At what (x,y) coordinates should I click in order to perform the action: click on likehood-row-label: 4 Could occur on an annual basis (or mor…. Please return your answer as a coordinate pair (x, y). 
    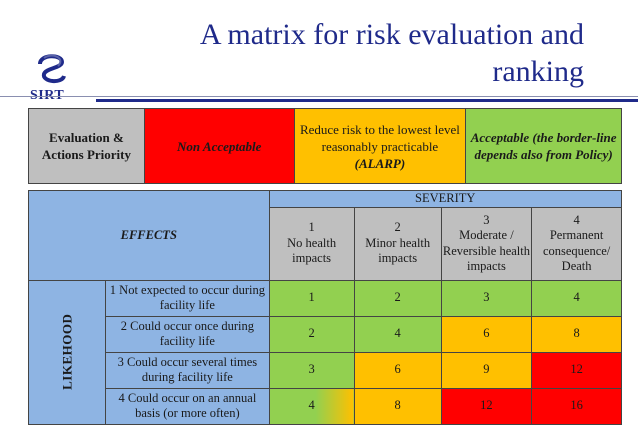
    Looking at the image, I should click on (187, 406).